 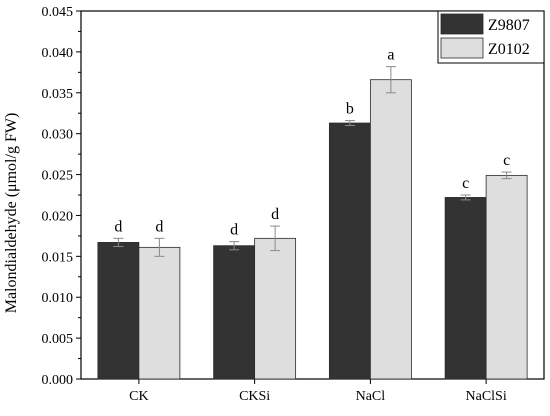 I want to click on x-tick-label: CK, so click(x=138, y=396).